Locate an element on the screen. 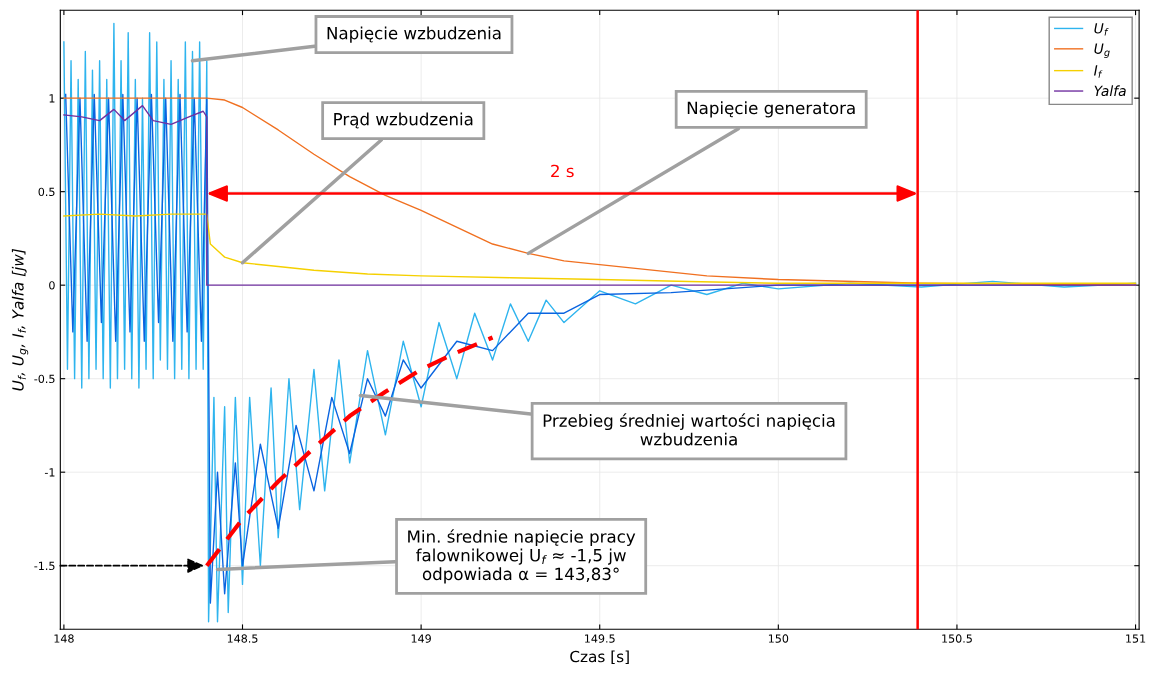 The height and width of the screenshot is (684, 1160). y-tick-label: -1 is located at coordinates (49, 472).